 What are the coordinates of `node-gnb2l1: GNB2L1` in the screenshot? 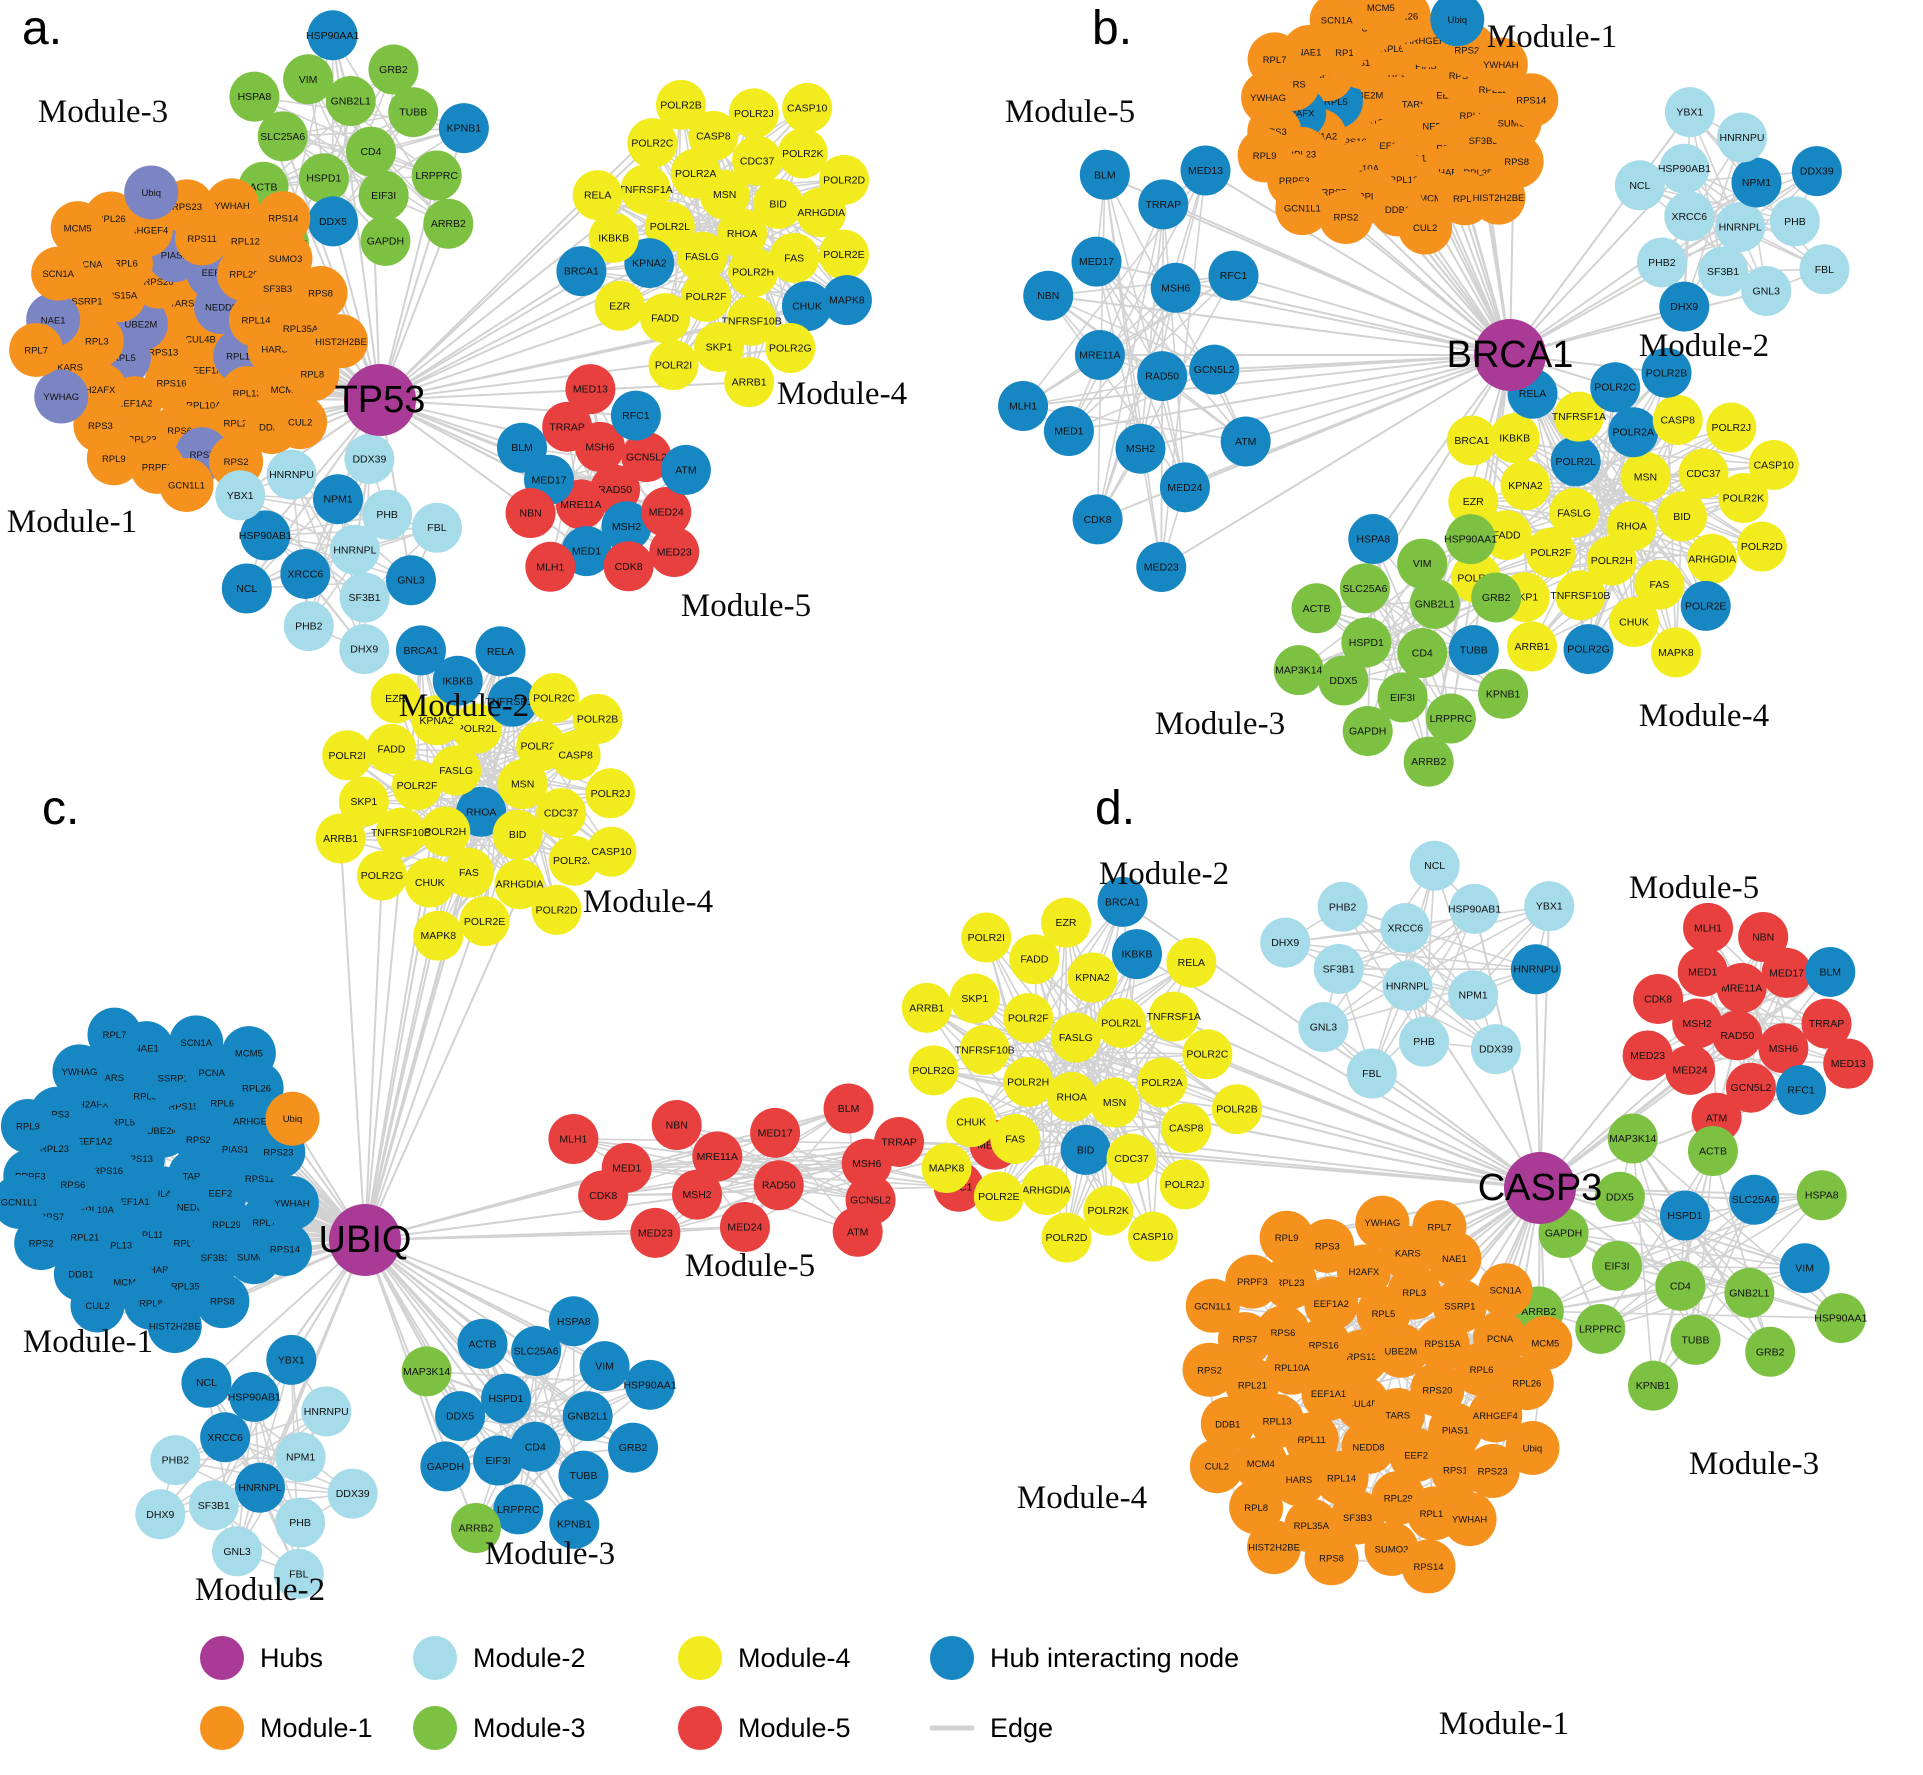 It's located at (587, 1416).